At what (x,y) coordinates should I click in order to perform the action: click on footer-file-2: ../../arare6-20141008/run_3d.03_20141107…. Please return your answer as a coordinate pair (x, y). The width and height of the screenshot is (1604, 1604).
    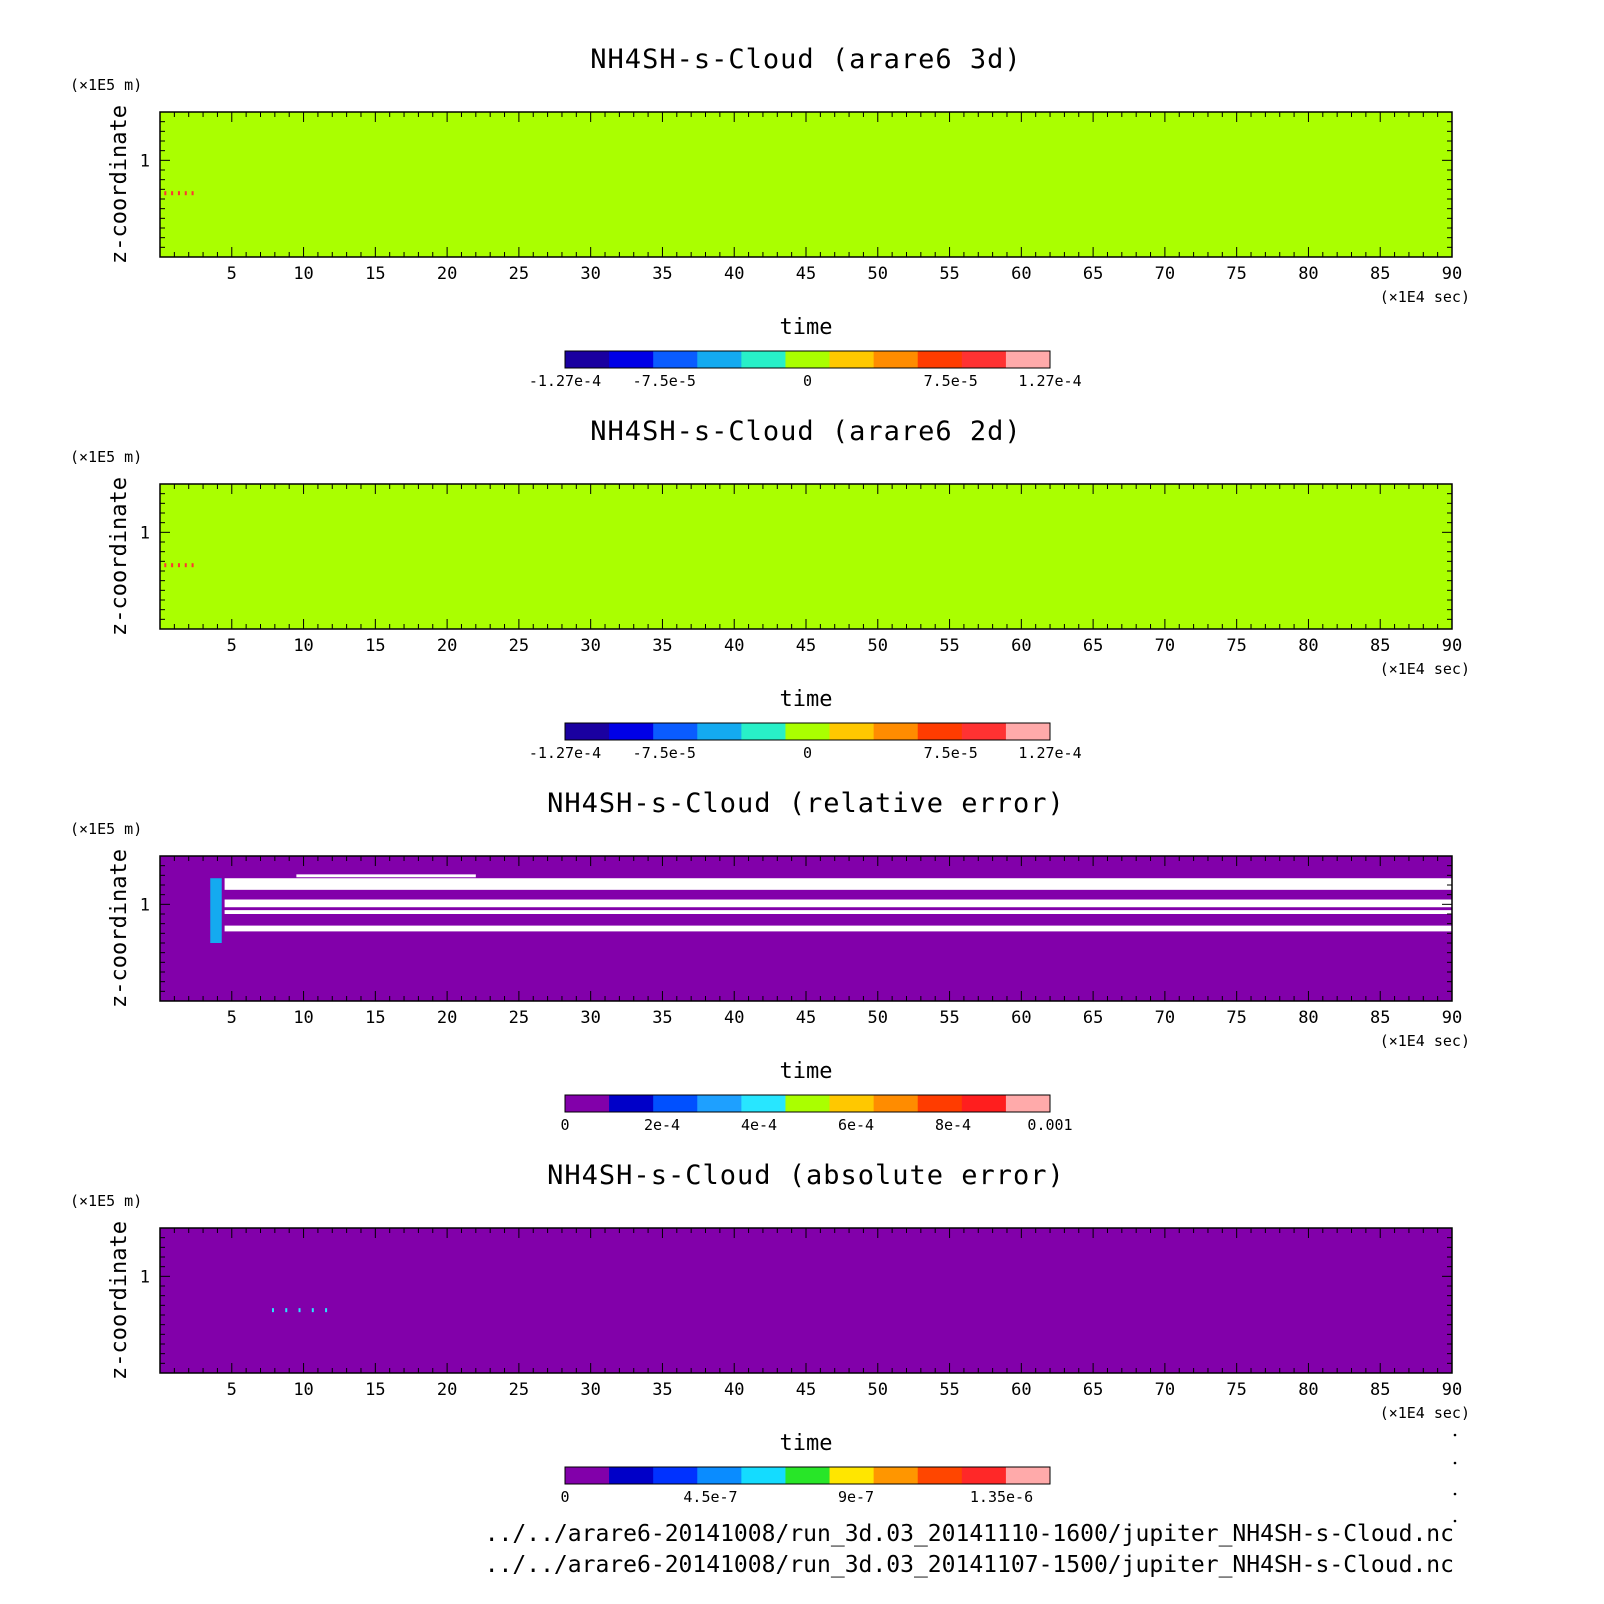
    Looking at the image, I should click on (969, 1565).